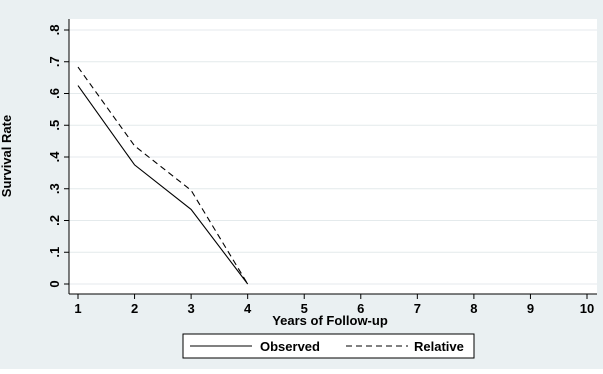  What do you see at coordinates (7, 156) in the screenshot?
I see `y-axis-label: Survival Rate` at bounding box center [7, 156].